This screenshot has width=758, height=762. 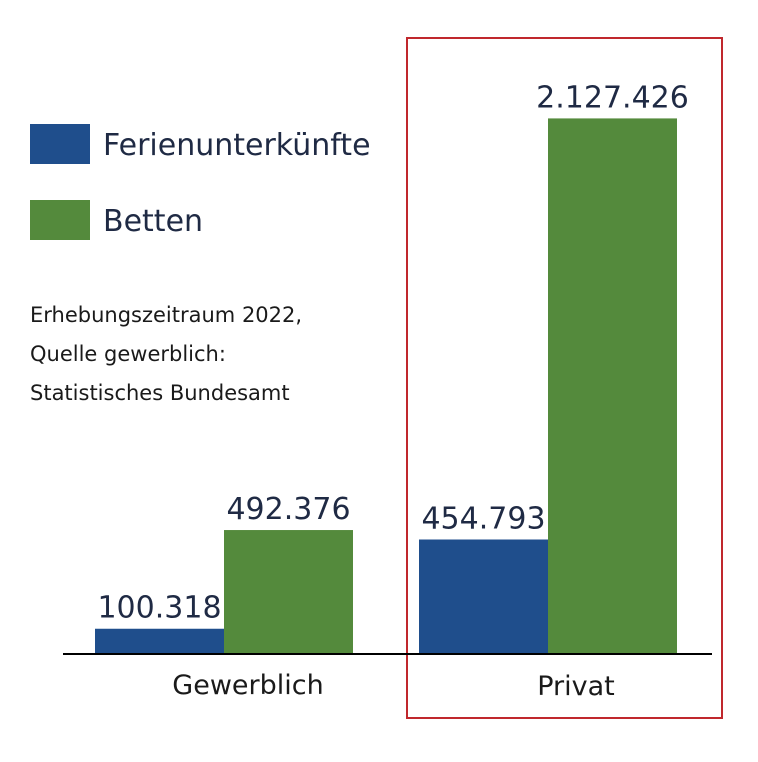 I want to click on legend-label-betten: Betten, so click(x=153, y=221).